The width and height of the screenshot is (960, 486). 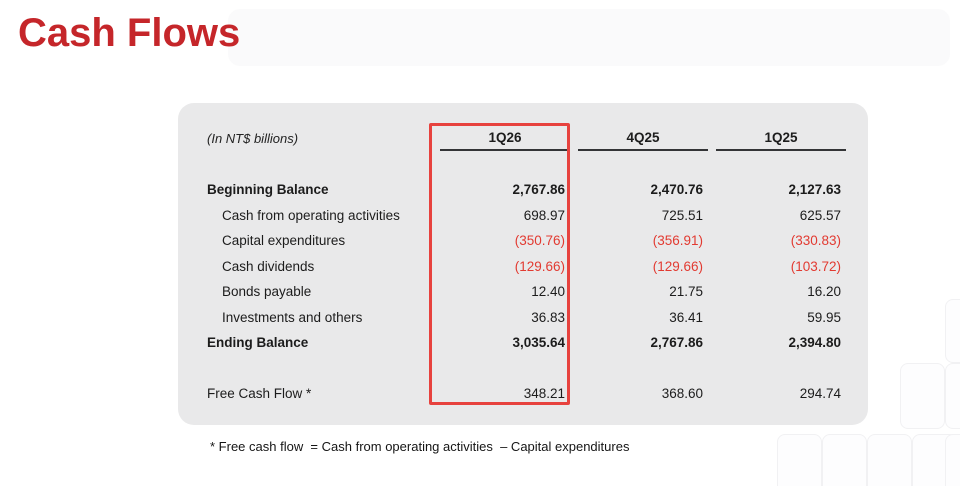 What do you see at coordinates (258, 343) in the screenshot?
I see `row-label: Ending Balance` at bounding box center [258, 343].